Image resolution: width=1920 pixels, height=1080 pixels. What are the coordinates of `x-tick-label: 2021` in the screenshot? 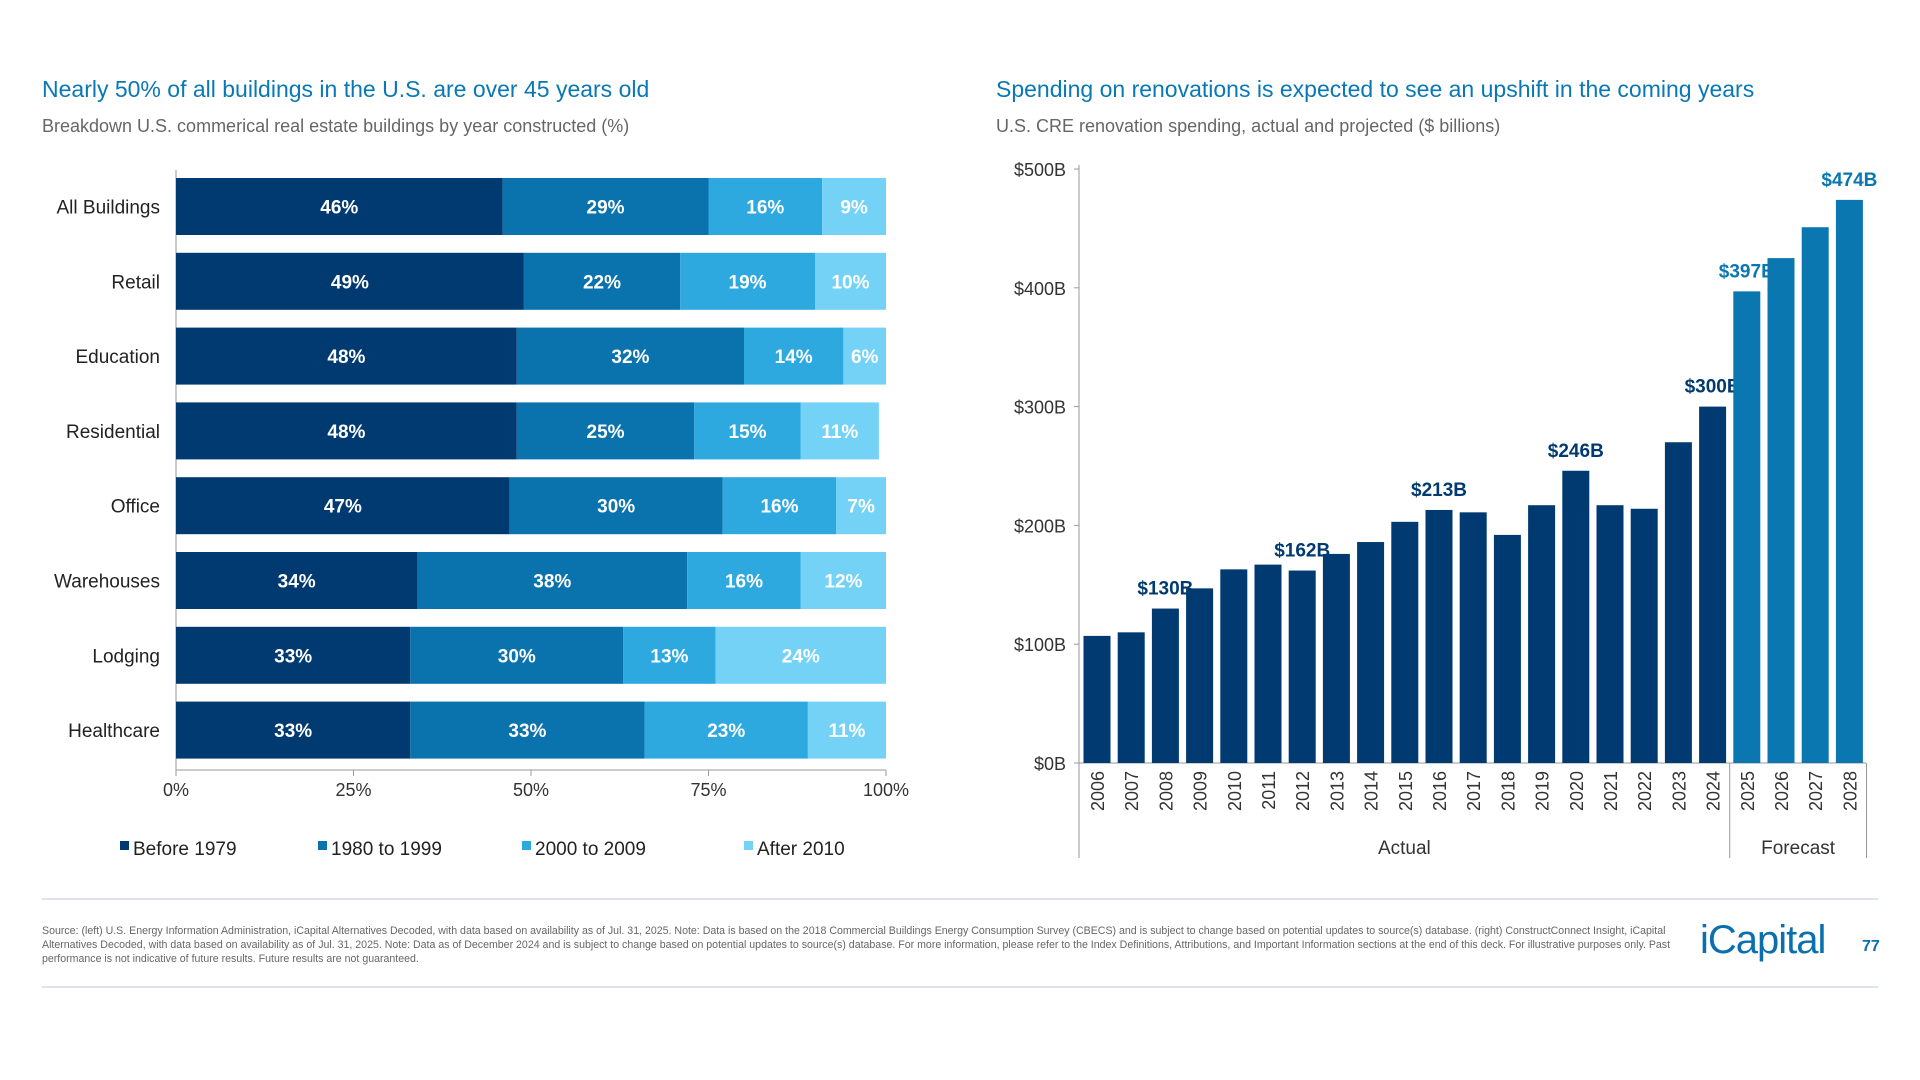 It's located at (1611, 791).